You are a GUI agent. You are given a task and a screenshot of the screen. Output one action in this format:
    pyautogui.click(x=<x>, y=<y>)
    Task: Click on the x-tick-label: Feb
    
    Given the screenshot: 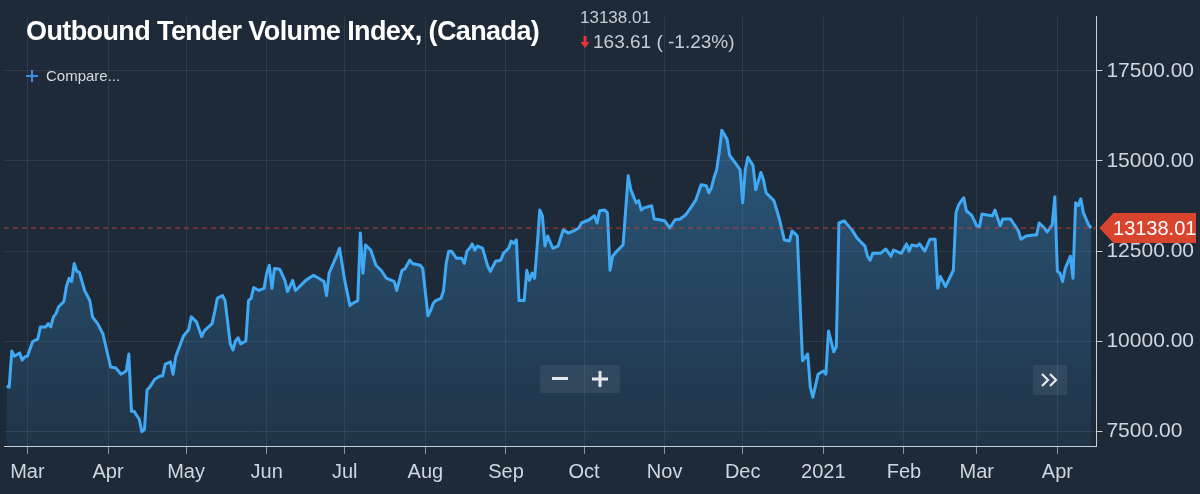 What is the action you would take?
    pyautogui.click(x=904, y=470)
    